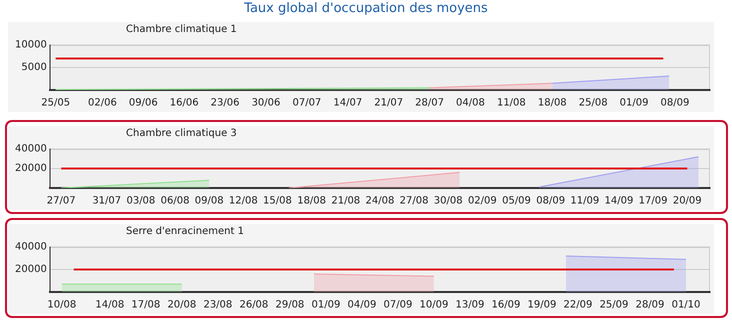 This screenshot has height=336, width=732. Describe the element at coordinates (31, 45) in the screenshot. I see `y-tick-label: 10000` at that location.